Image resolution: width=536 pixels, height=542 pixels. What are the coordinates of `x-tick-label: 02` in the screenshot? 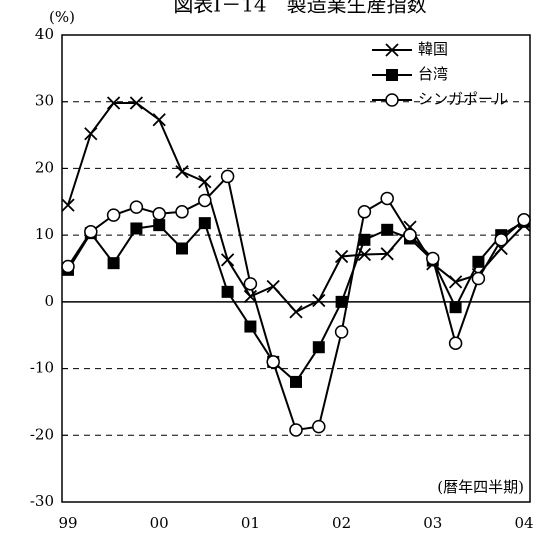 It's located at (341, 523).